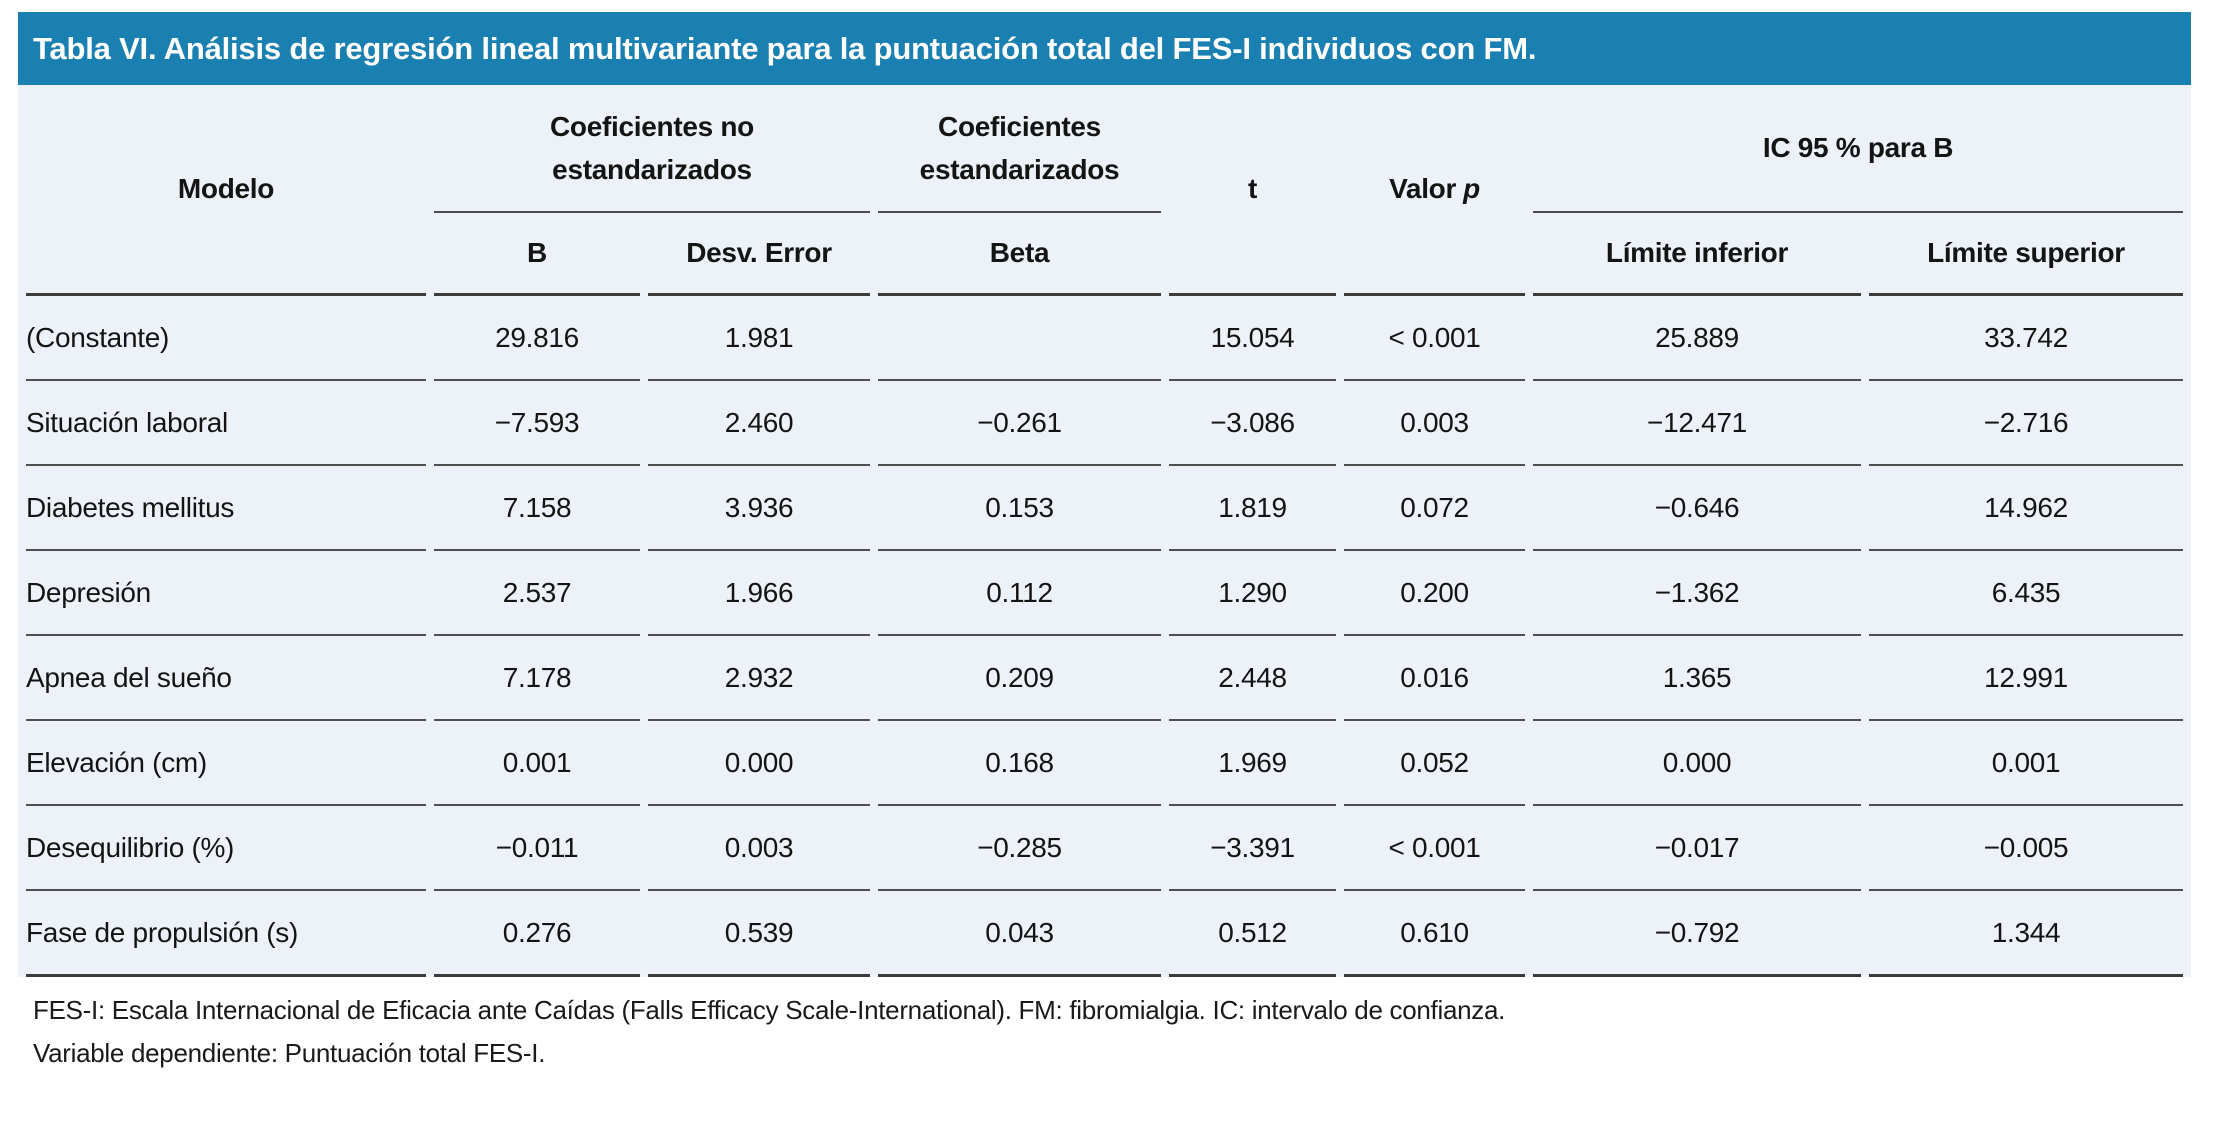 This screenshot has width=2239, height=1123. I want to click on cell-modelo: (Constante), so click(226, 338).